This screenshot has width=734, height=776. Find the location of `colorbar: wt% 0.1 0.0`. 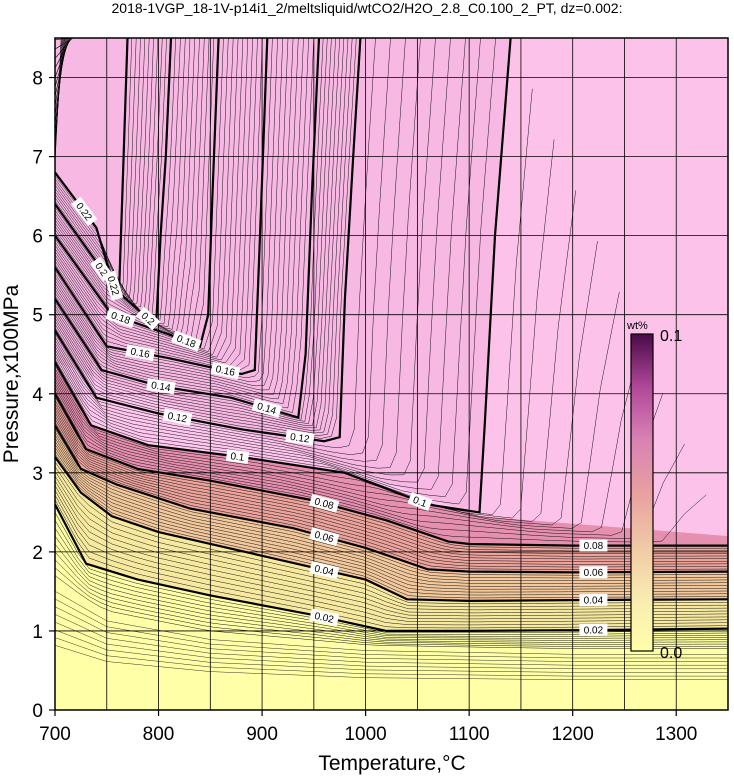

colorbar: wt% 0.1 0.0 is located at coordinates (654, 491).